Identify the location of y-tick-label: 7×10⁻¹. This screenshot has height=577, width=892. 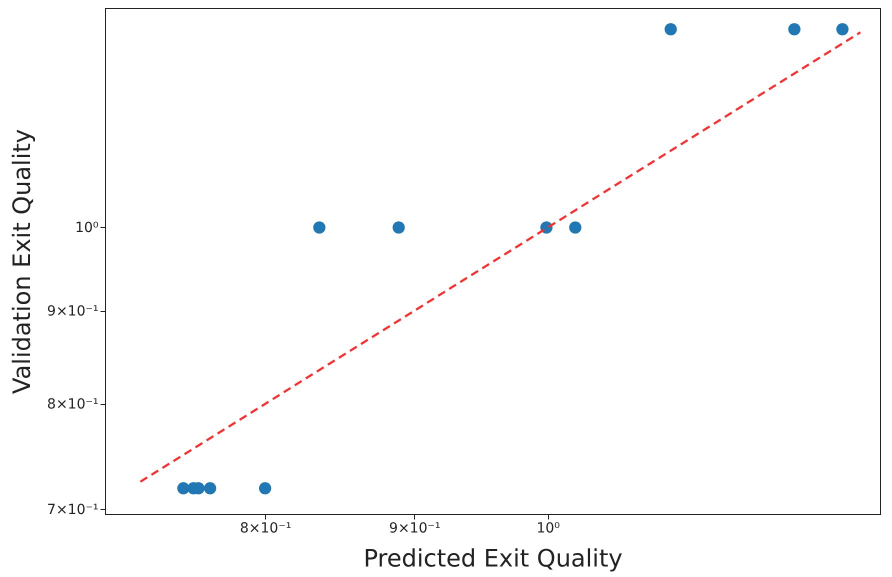
(72, 510).